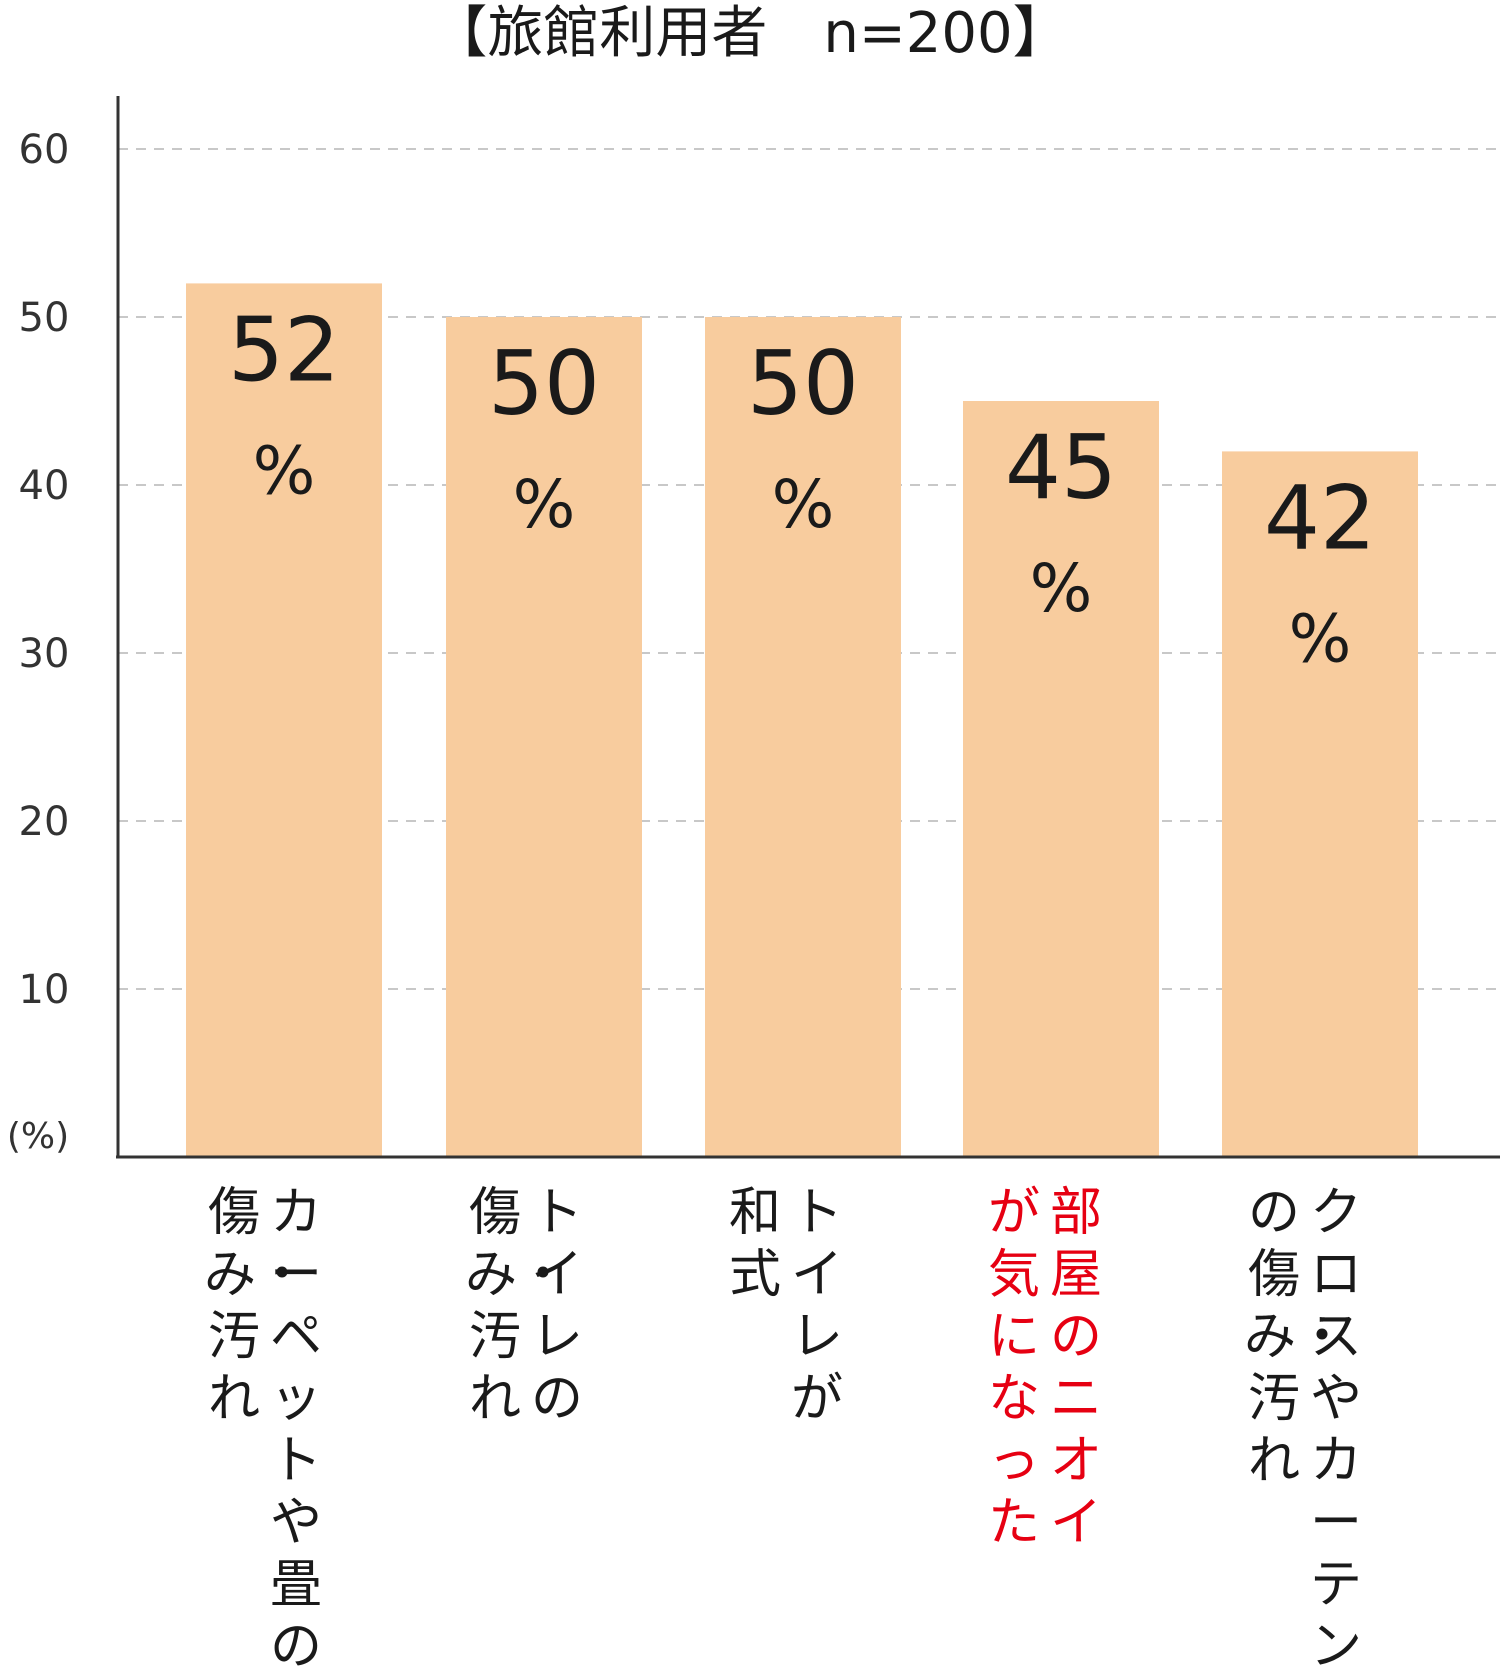  What do you see at coordinates (295, 1430) in the screenshot?
I see `x-category-label: カーペットや畳の` at bounding box center [295, 1430].